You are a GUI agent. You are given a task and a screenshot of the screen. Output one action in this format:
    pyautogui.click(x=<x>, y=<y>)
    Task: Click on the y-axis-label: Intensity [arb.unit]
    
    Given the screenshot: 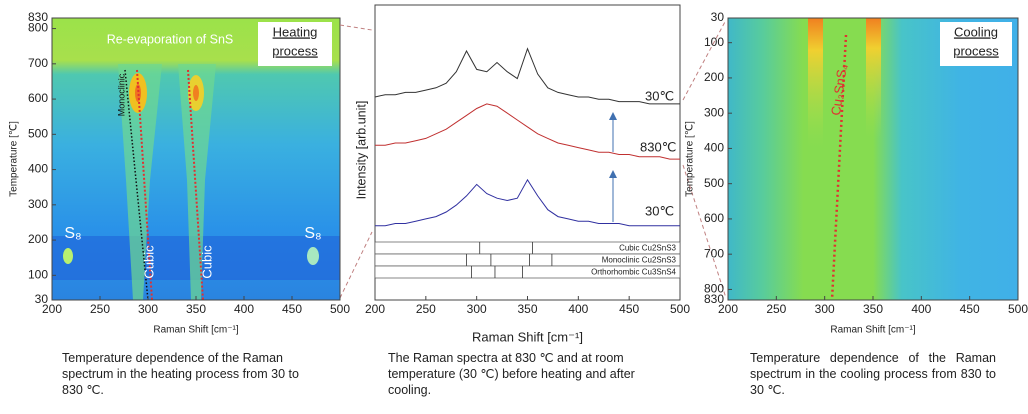 What is the action you would take?
    pyautogui.click(x=361, y=150)
    